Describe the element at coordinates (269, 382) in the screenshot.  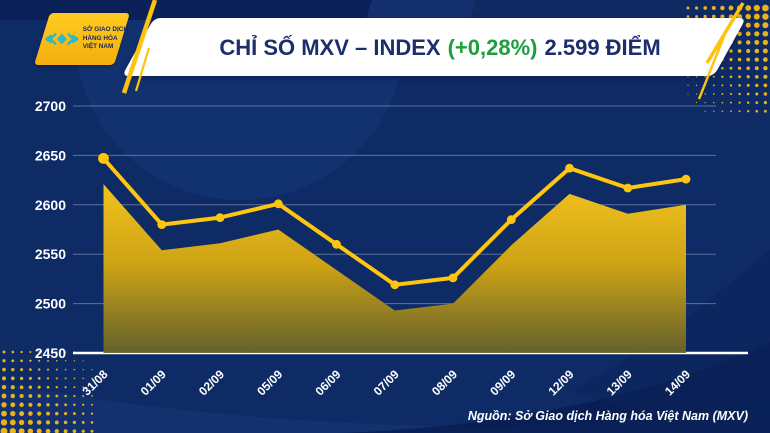
I see `x-tick-label: 05/09` at that location.